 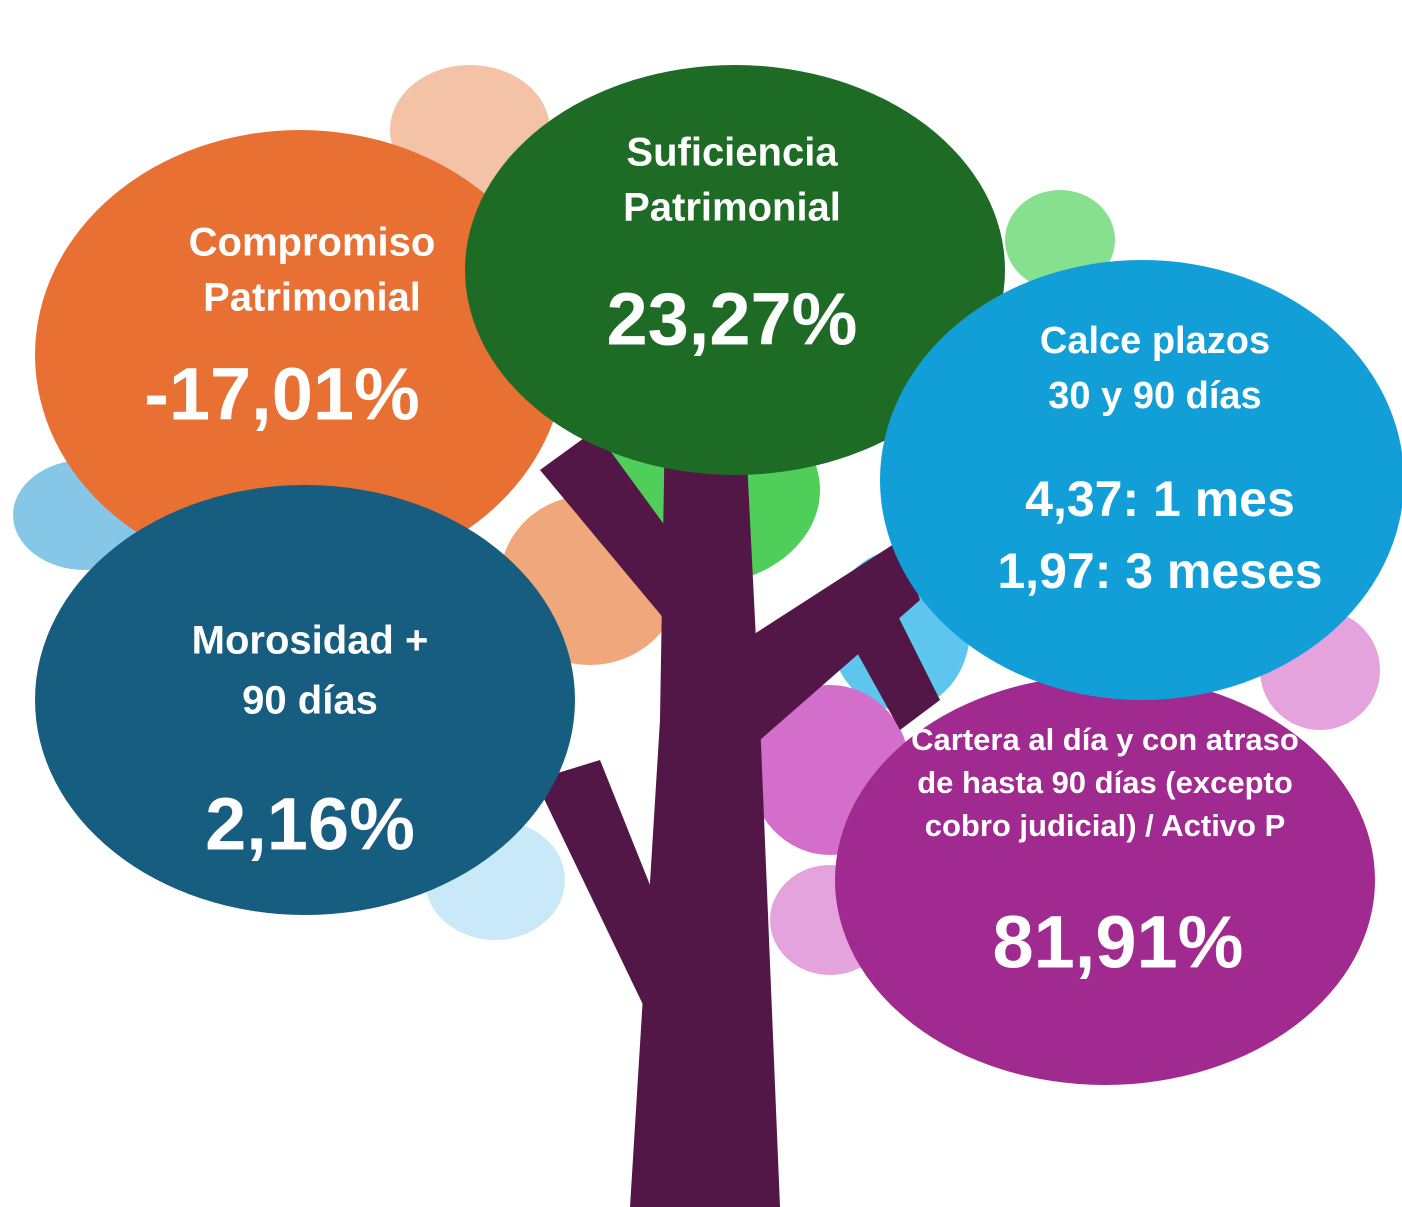 I want to click on node-label: cobro judicial) / Activo P, so click(x=1105, y=825).